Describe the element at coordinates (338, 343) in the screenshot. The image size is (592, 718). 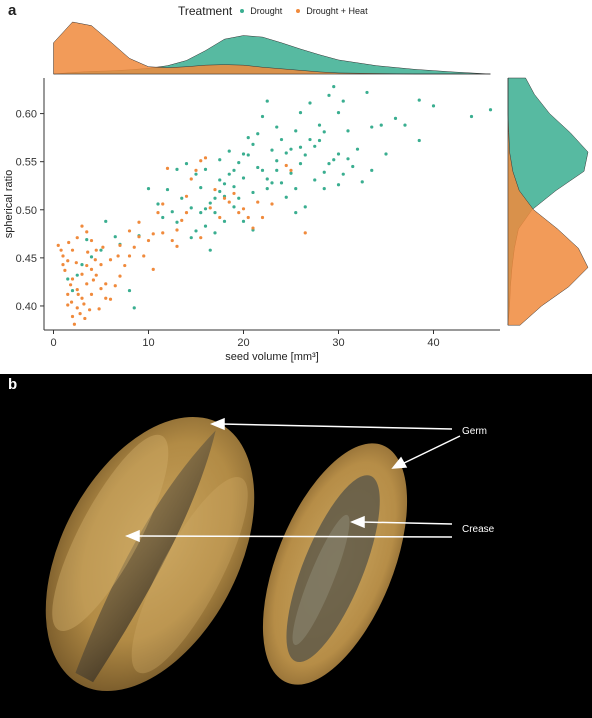
I see `x-tick-label: 30` at that location.